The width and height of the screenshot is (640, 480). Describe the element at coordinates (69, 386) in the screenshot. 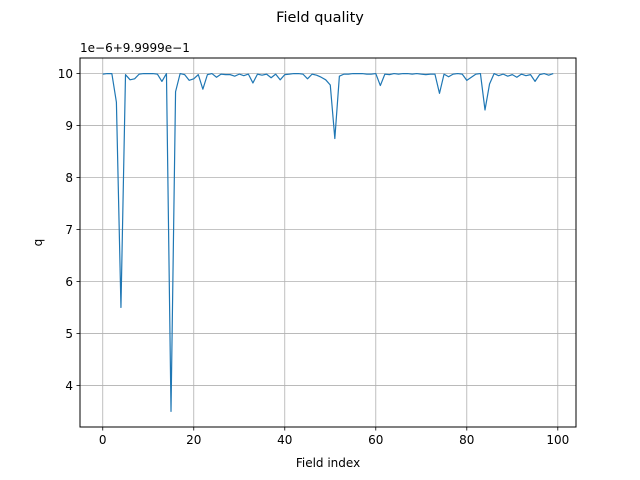

I see `y-tick-label: 4` at that location.